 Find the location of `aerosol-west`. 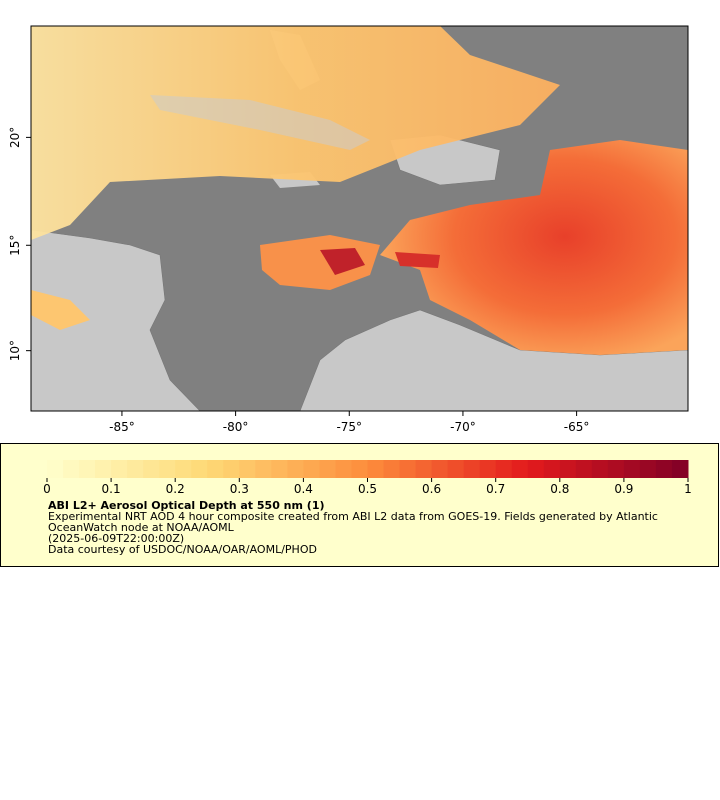

aerosol-west is located at coordinates (60, 310).